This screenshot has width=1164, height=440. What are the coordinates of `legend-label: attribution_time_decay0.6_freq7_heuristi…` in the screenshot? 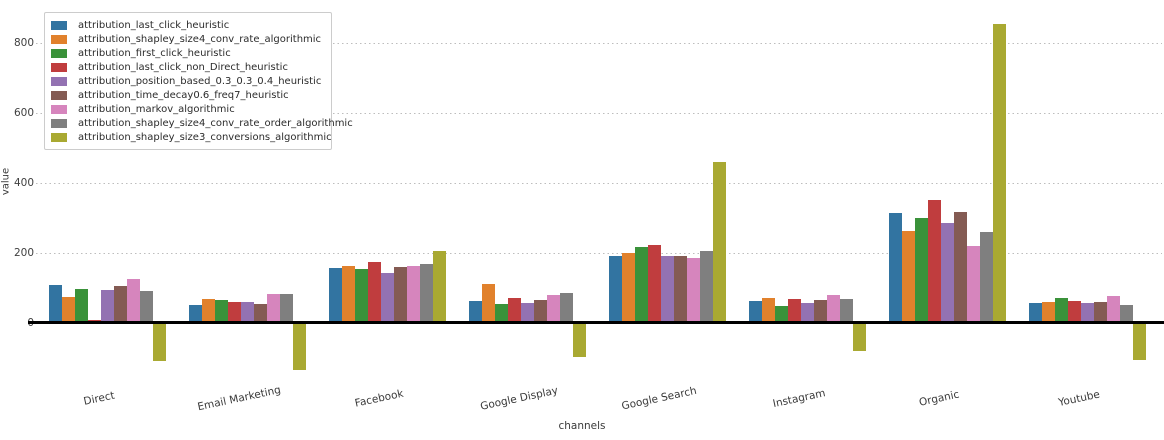 It's located at (183, 96).